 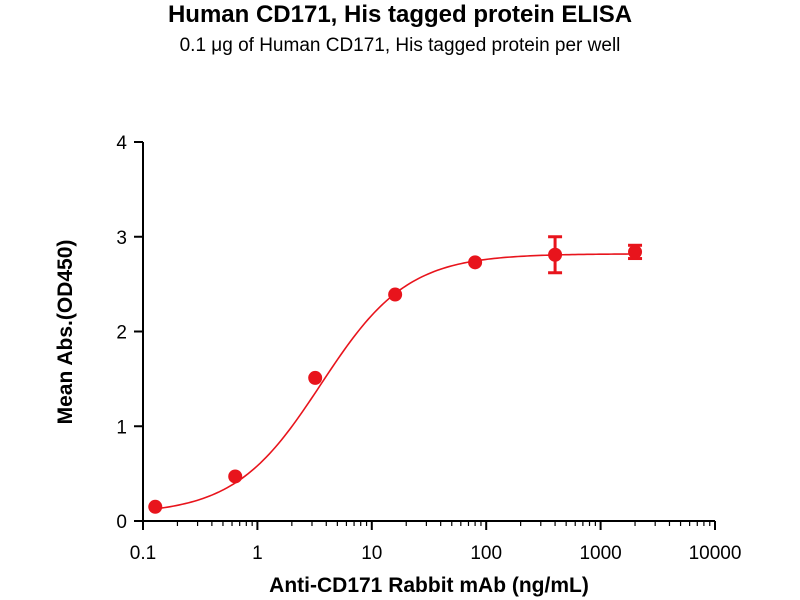 I want to click on x-tick-label: 1000, so click(x=600, y=553).